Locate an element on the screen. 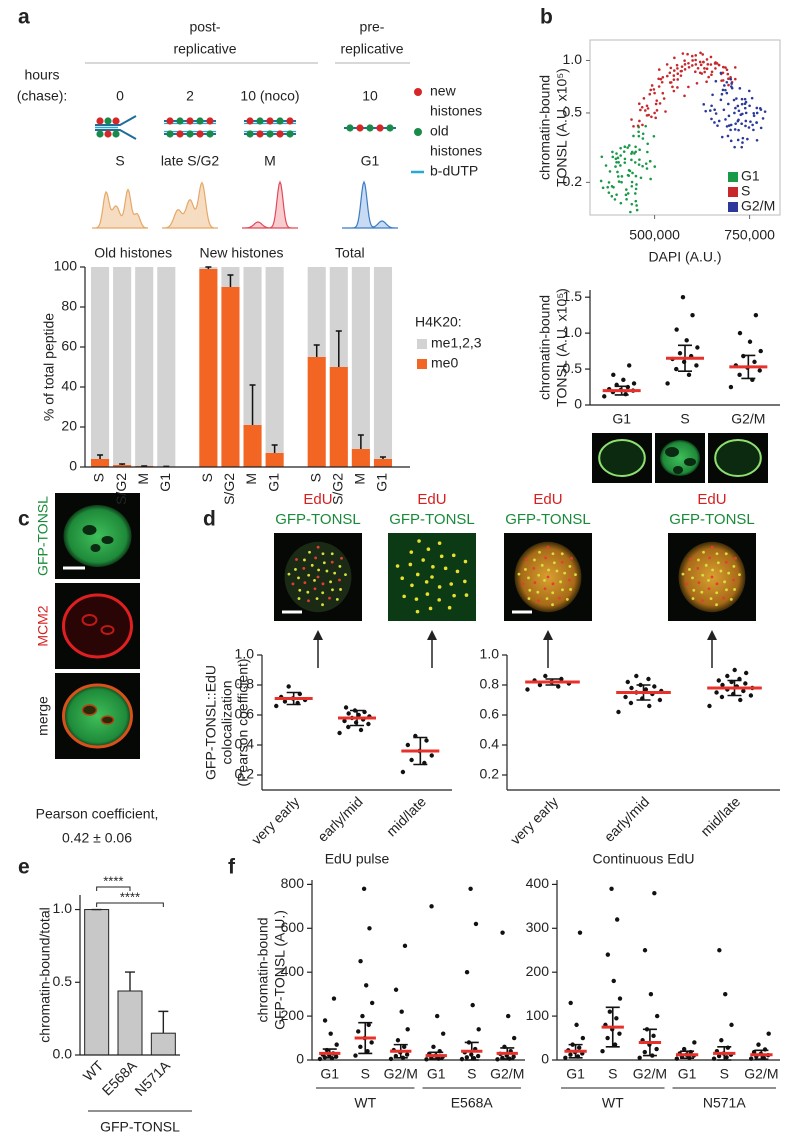 Image resolution: width=800 pixels, height=1142 pixels. legend-label: me1,2,3 is located at coordinates (456, 343).